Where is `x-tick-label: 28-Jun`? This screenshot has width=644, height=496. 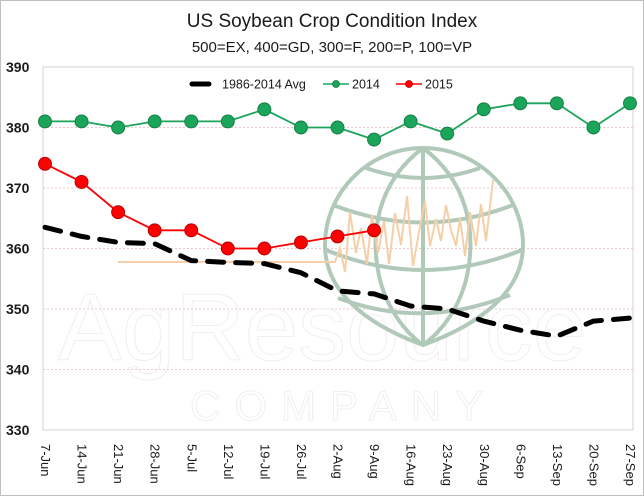 x-tick-label: 28-Jun is located at coordinates (155, 464).